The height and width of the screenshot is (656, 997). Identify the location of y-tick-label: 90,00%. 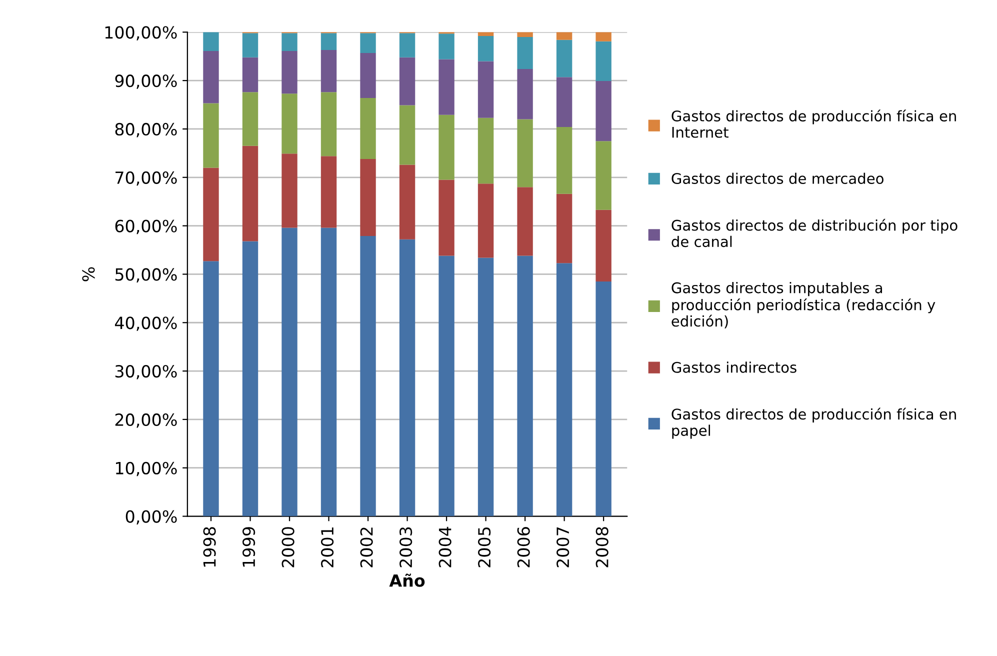
(146, 81).